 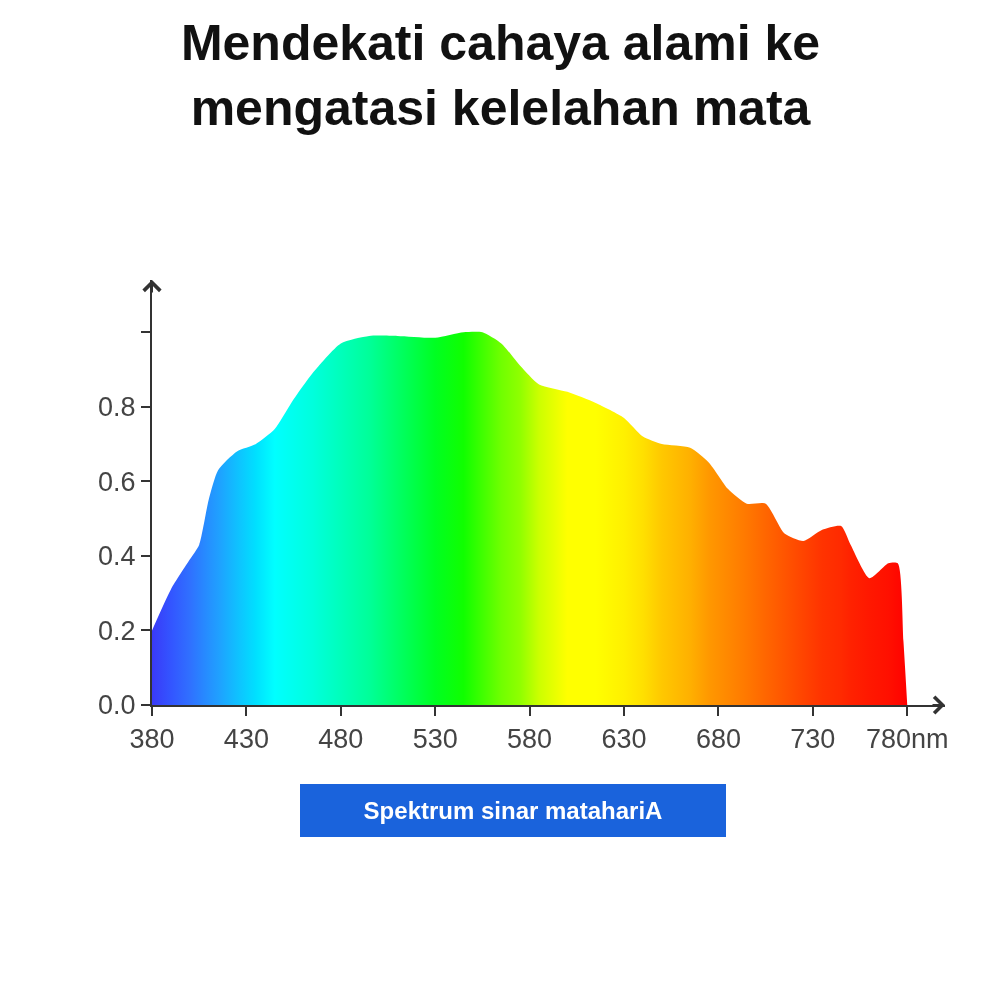 What do you see at coordinates (117, 556) in the screenshot?
I see `y-tick-label: 0.4` at bounding box center [117, 556].